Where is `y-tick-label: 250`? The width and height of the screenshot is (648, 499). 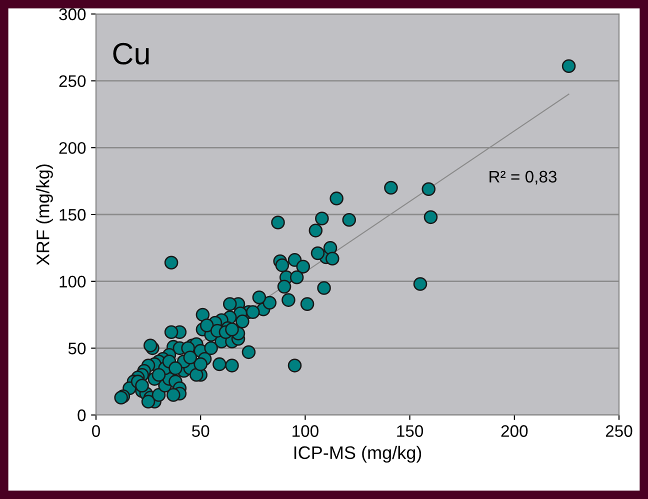
y-tick-label: 250 is located at coordinates (72, 81).